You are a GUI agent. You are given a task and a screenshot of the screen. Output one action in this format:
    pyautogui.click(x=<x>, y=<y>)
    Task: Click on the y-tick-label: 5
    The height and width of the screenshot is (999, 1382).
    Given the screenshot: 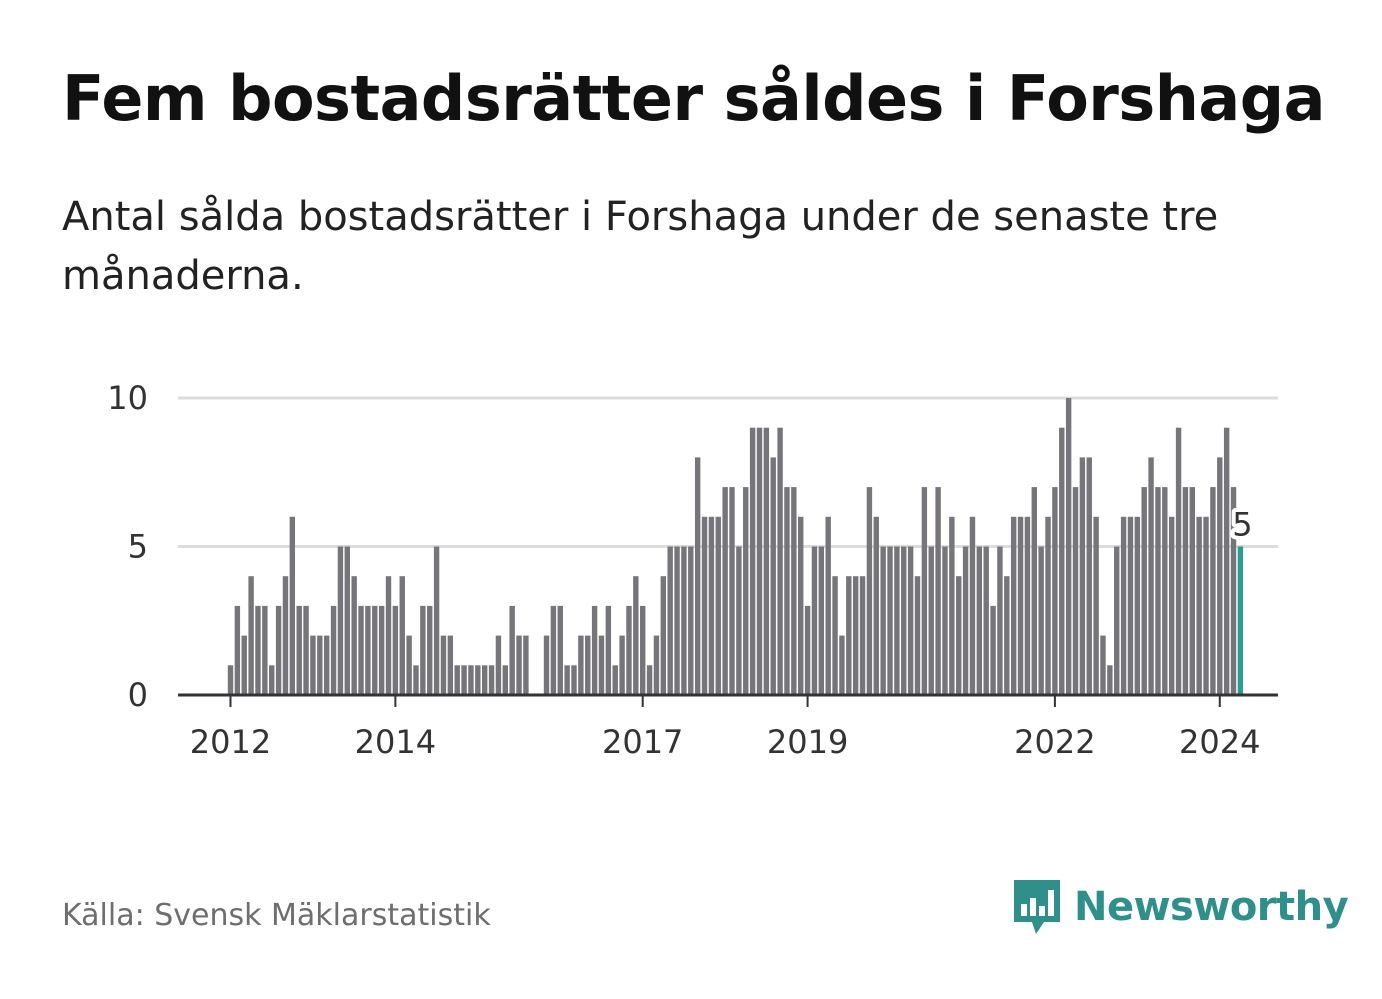 What is the action you would take?
    pyautogui.click(x=138, y=547)
    